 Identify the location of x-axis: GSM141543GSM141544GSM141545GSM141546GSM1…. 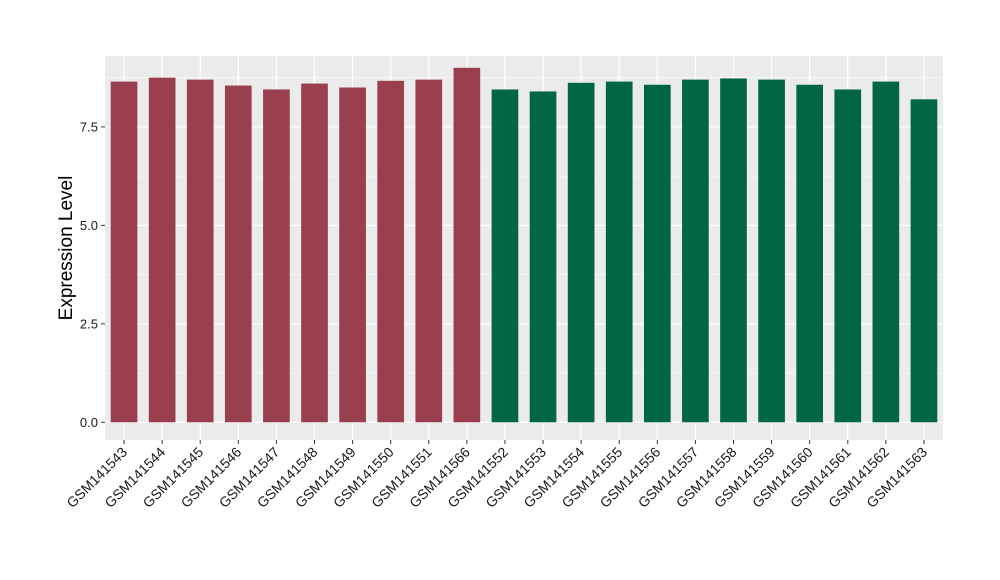
(496, 475).